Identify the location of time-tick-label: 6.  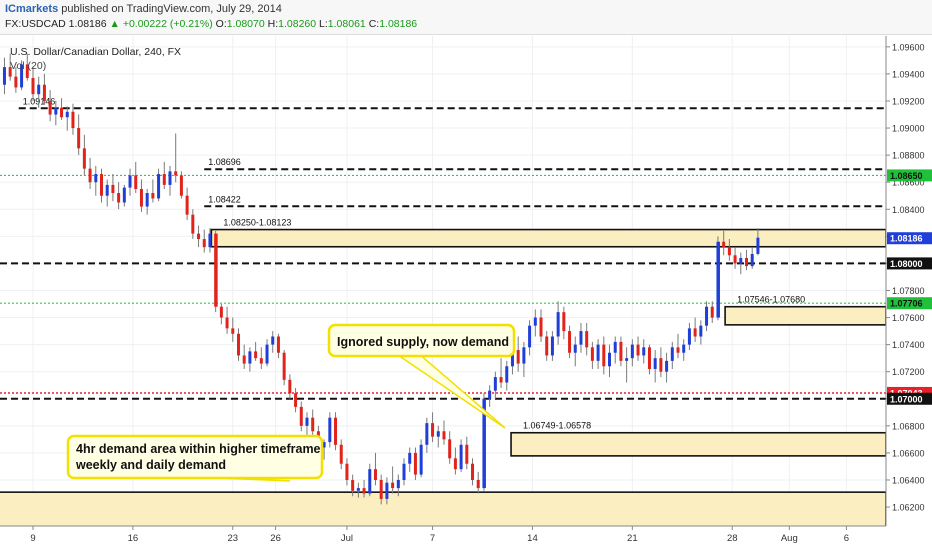
(846, 538).